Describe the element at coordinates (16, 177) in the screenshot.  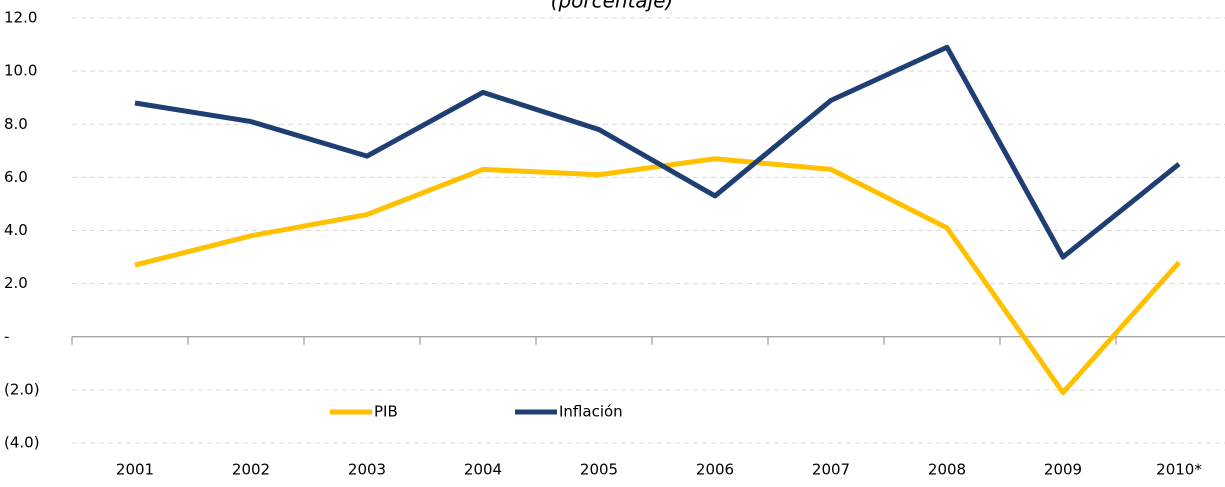
I see `y-tick-label: 6.0` at that location.